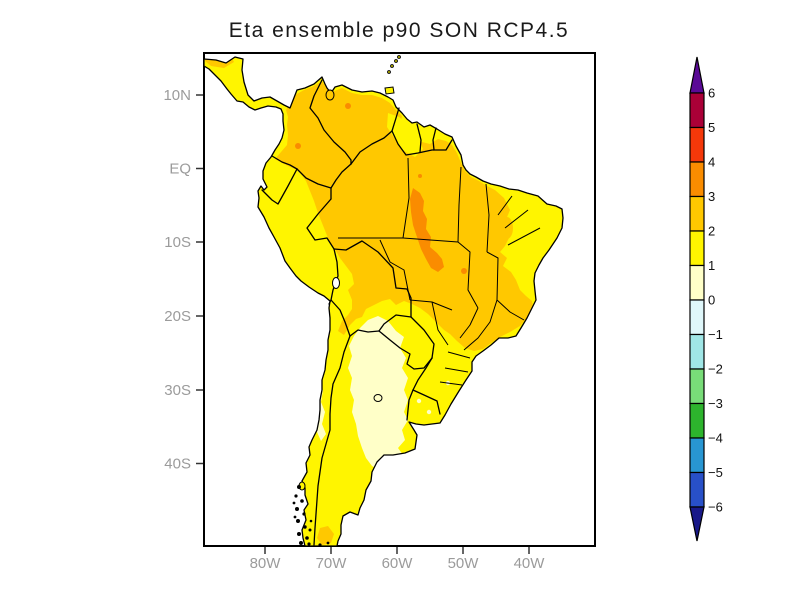  Describe the element at coordinates (177, 280) in the screenshot. I see `lat-axis-labels: 10N EQ 10S 20S 30S 40S` at that location.